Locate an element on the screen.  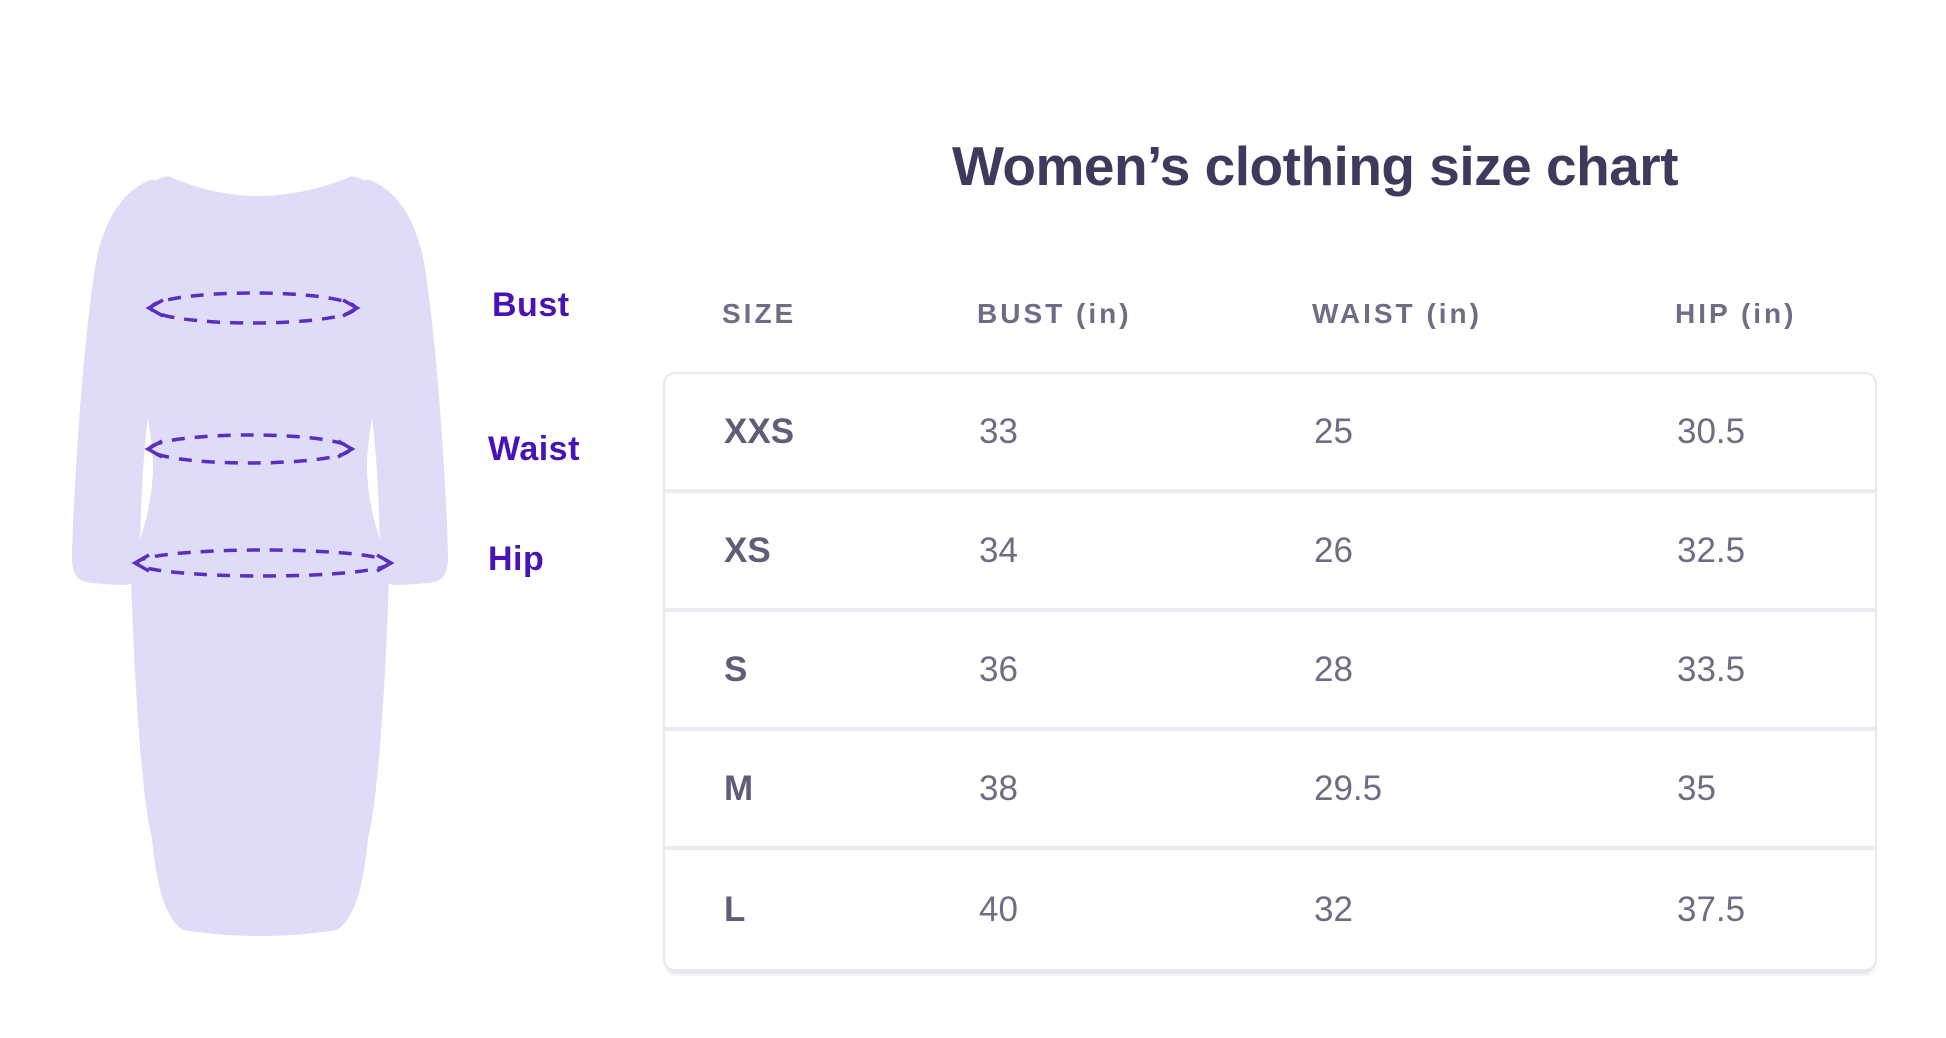
column-header-hip: HIP (in) is located at coordinates (1736, 313).